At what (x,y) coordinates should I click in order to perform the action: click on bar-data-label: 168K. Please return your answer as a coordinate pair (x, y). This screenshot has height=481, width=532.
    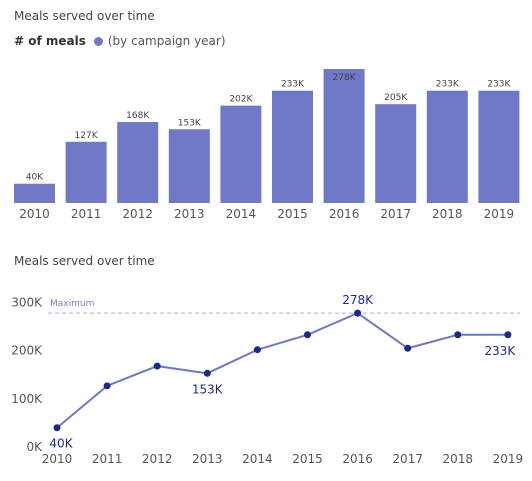
    Looking at the image, I should click on (138, 116).